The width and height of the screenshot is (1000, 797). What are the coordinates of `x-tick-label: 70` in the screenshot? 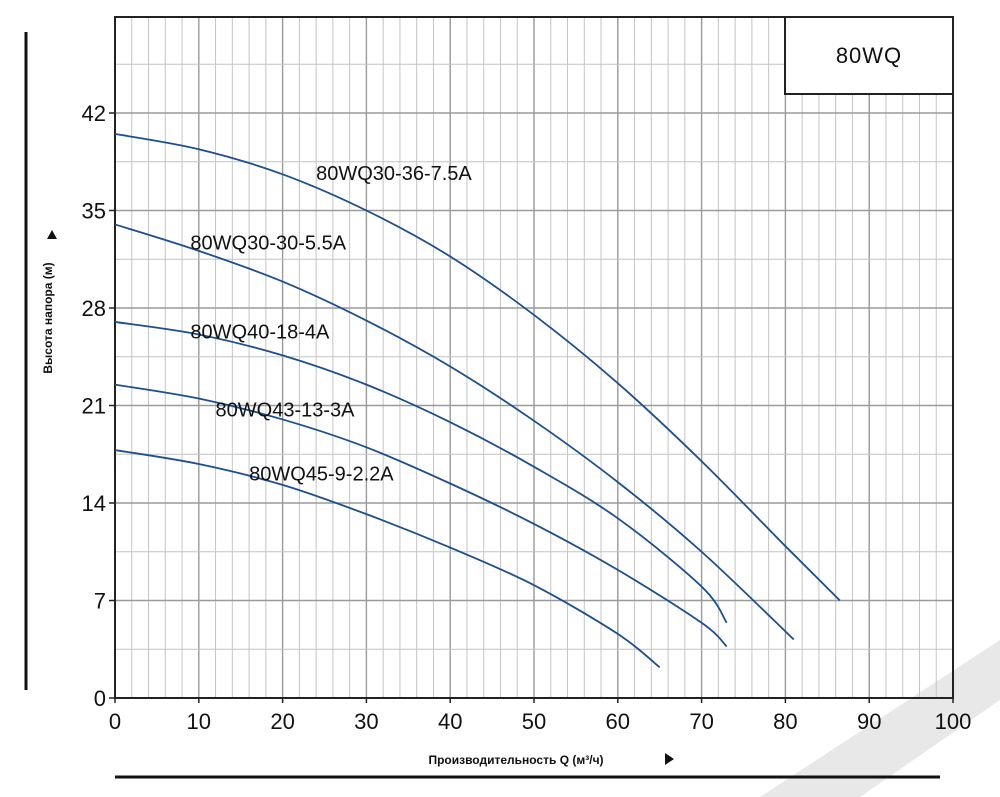 It's located at (701, 721).